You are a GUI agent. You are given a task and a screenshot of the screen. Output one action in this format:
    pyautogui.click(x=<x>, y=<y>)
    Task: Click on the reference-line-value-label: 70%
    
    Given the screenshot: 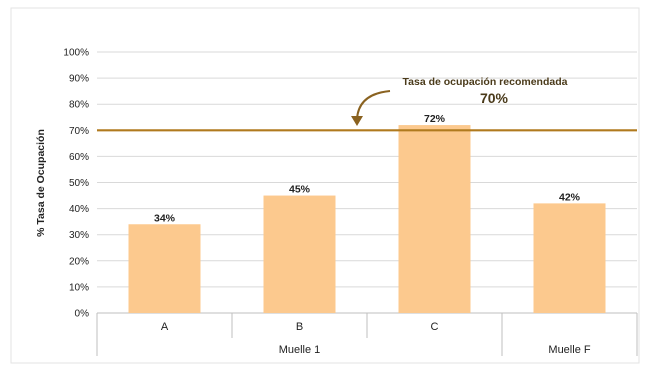 What is the action you would take?
    pyautogui.click(x=494, y=98)
    